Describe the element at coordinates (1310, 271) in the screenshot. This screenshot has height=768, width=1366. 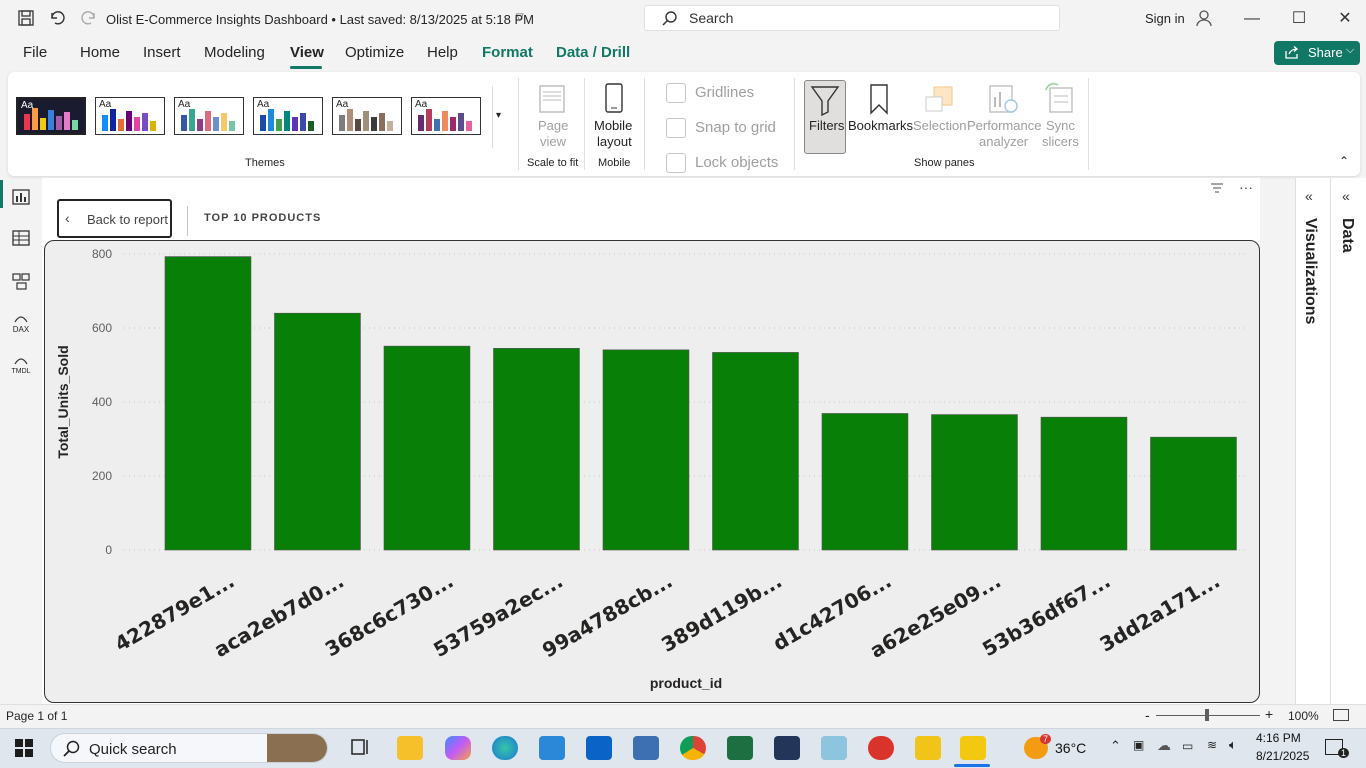
I see `visualizations-pane-label: Visualizations` at that location.